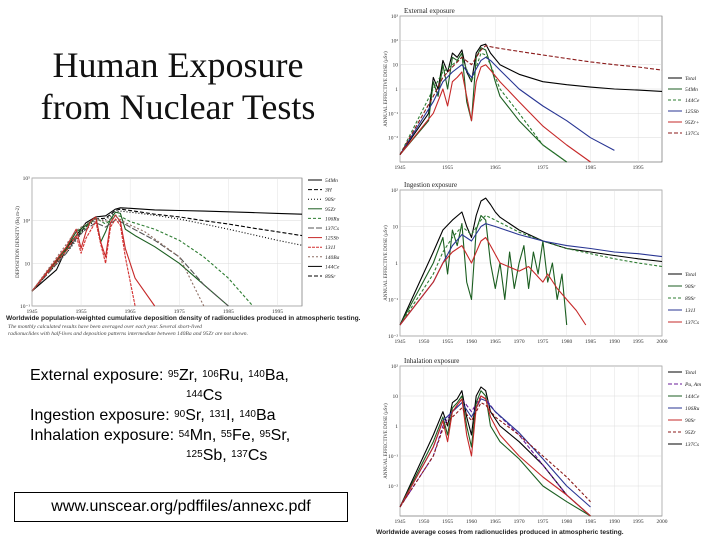 The image size is (720, 540). Describe the element at coordinates (178, 86) in the screenshot. I see `slide-title: Human Exposure from Nuclear Tests` at that location.